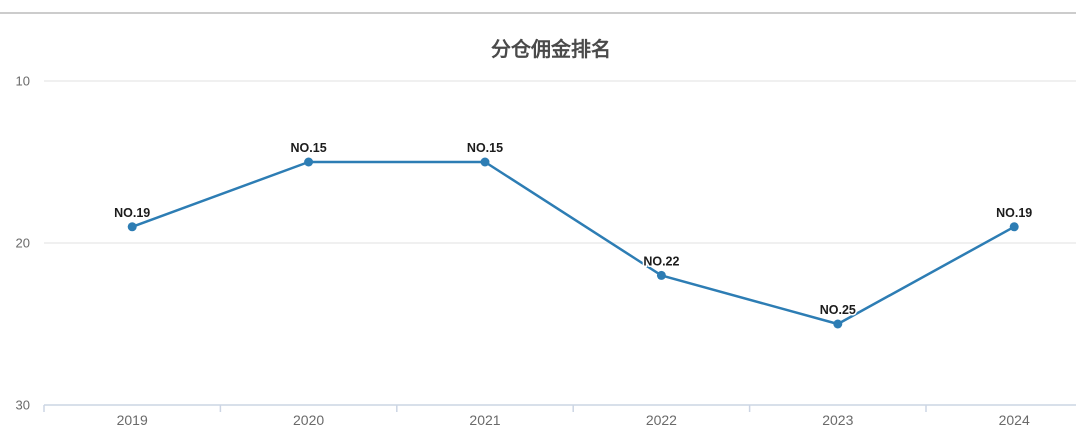 The height and width of the screenshot is (444, 1076). What do you see at coordinates (838, 310) in the screenshot?
I see `data-point-label: NO.25` at bounding box center [838, 310].